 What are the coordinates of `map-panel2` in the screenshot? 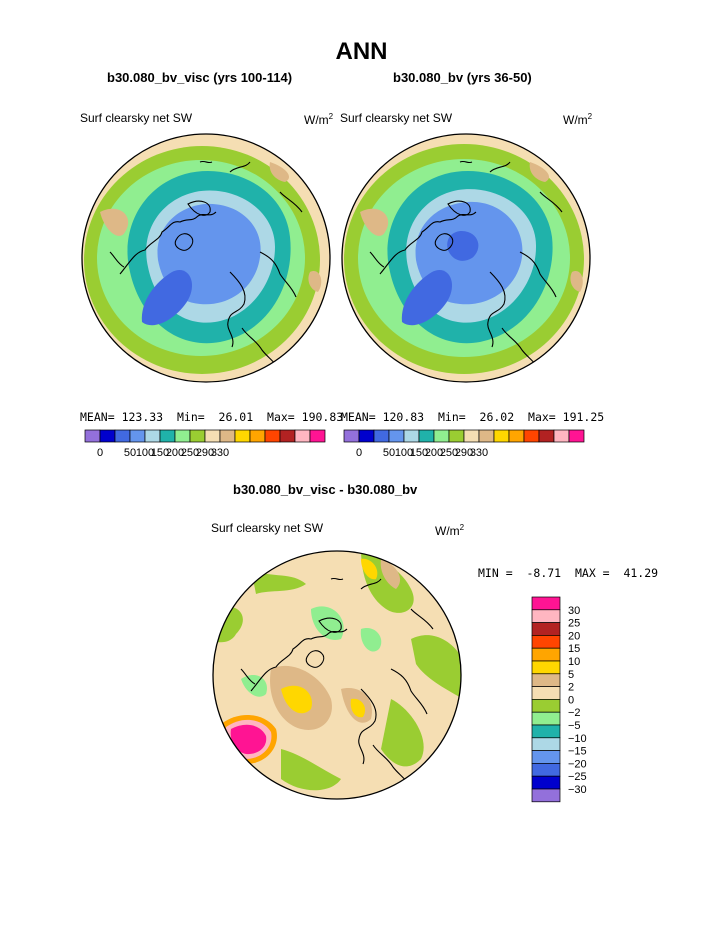 It's located at (466, 258).